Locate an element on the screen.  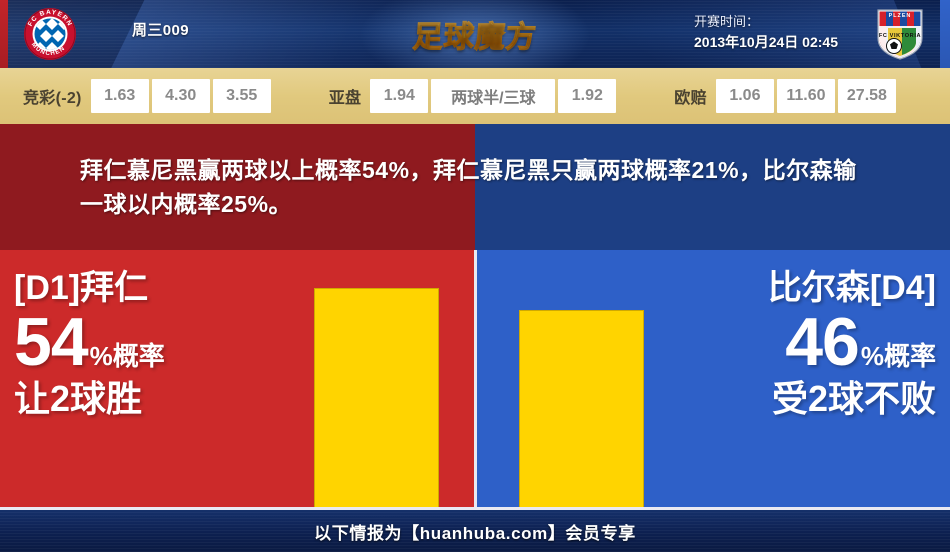
home-probability-suffix: %概率 is located at coordinates (127, 355).